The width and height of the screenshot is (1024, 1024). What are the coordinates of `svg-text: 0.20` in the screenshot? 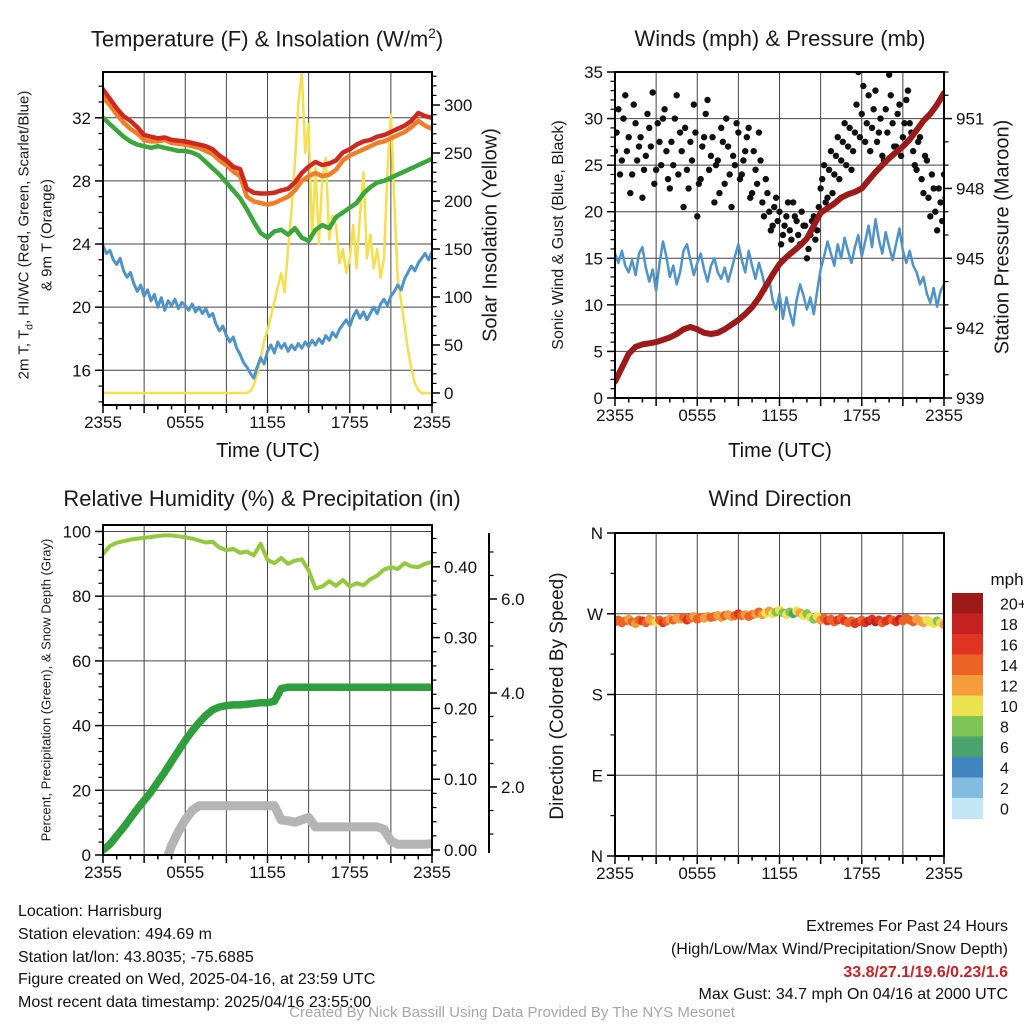 It's located at (460, 708).